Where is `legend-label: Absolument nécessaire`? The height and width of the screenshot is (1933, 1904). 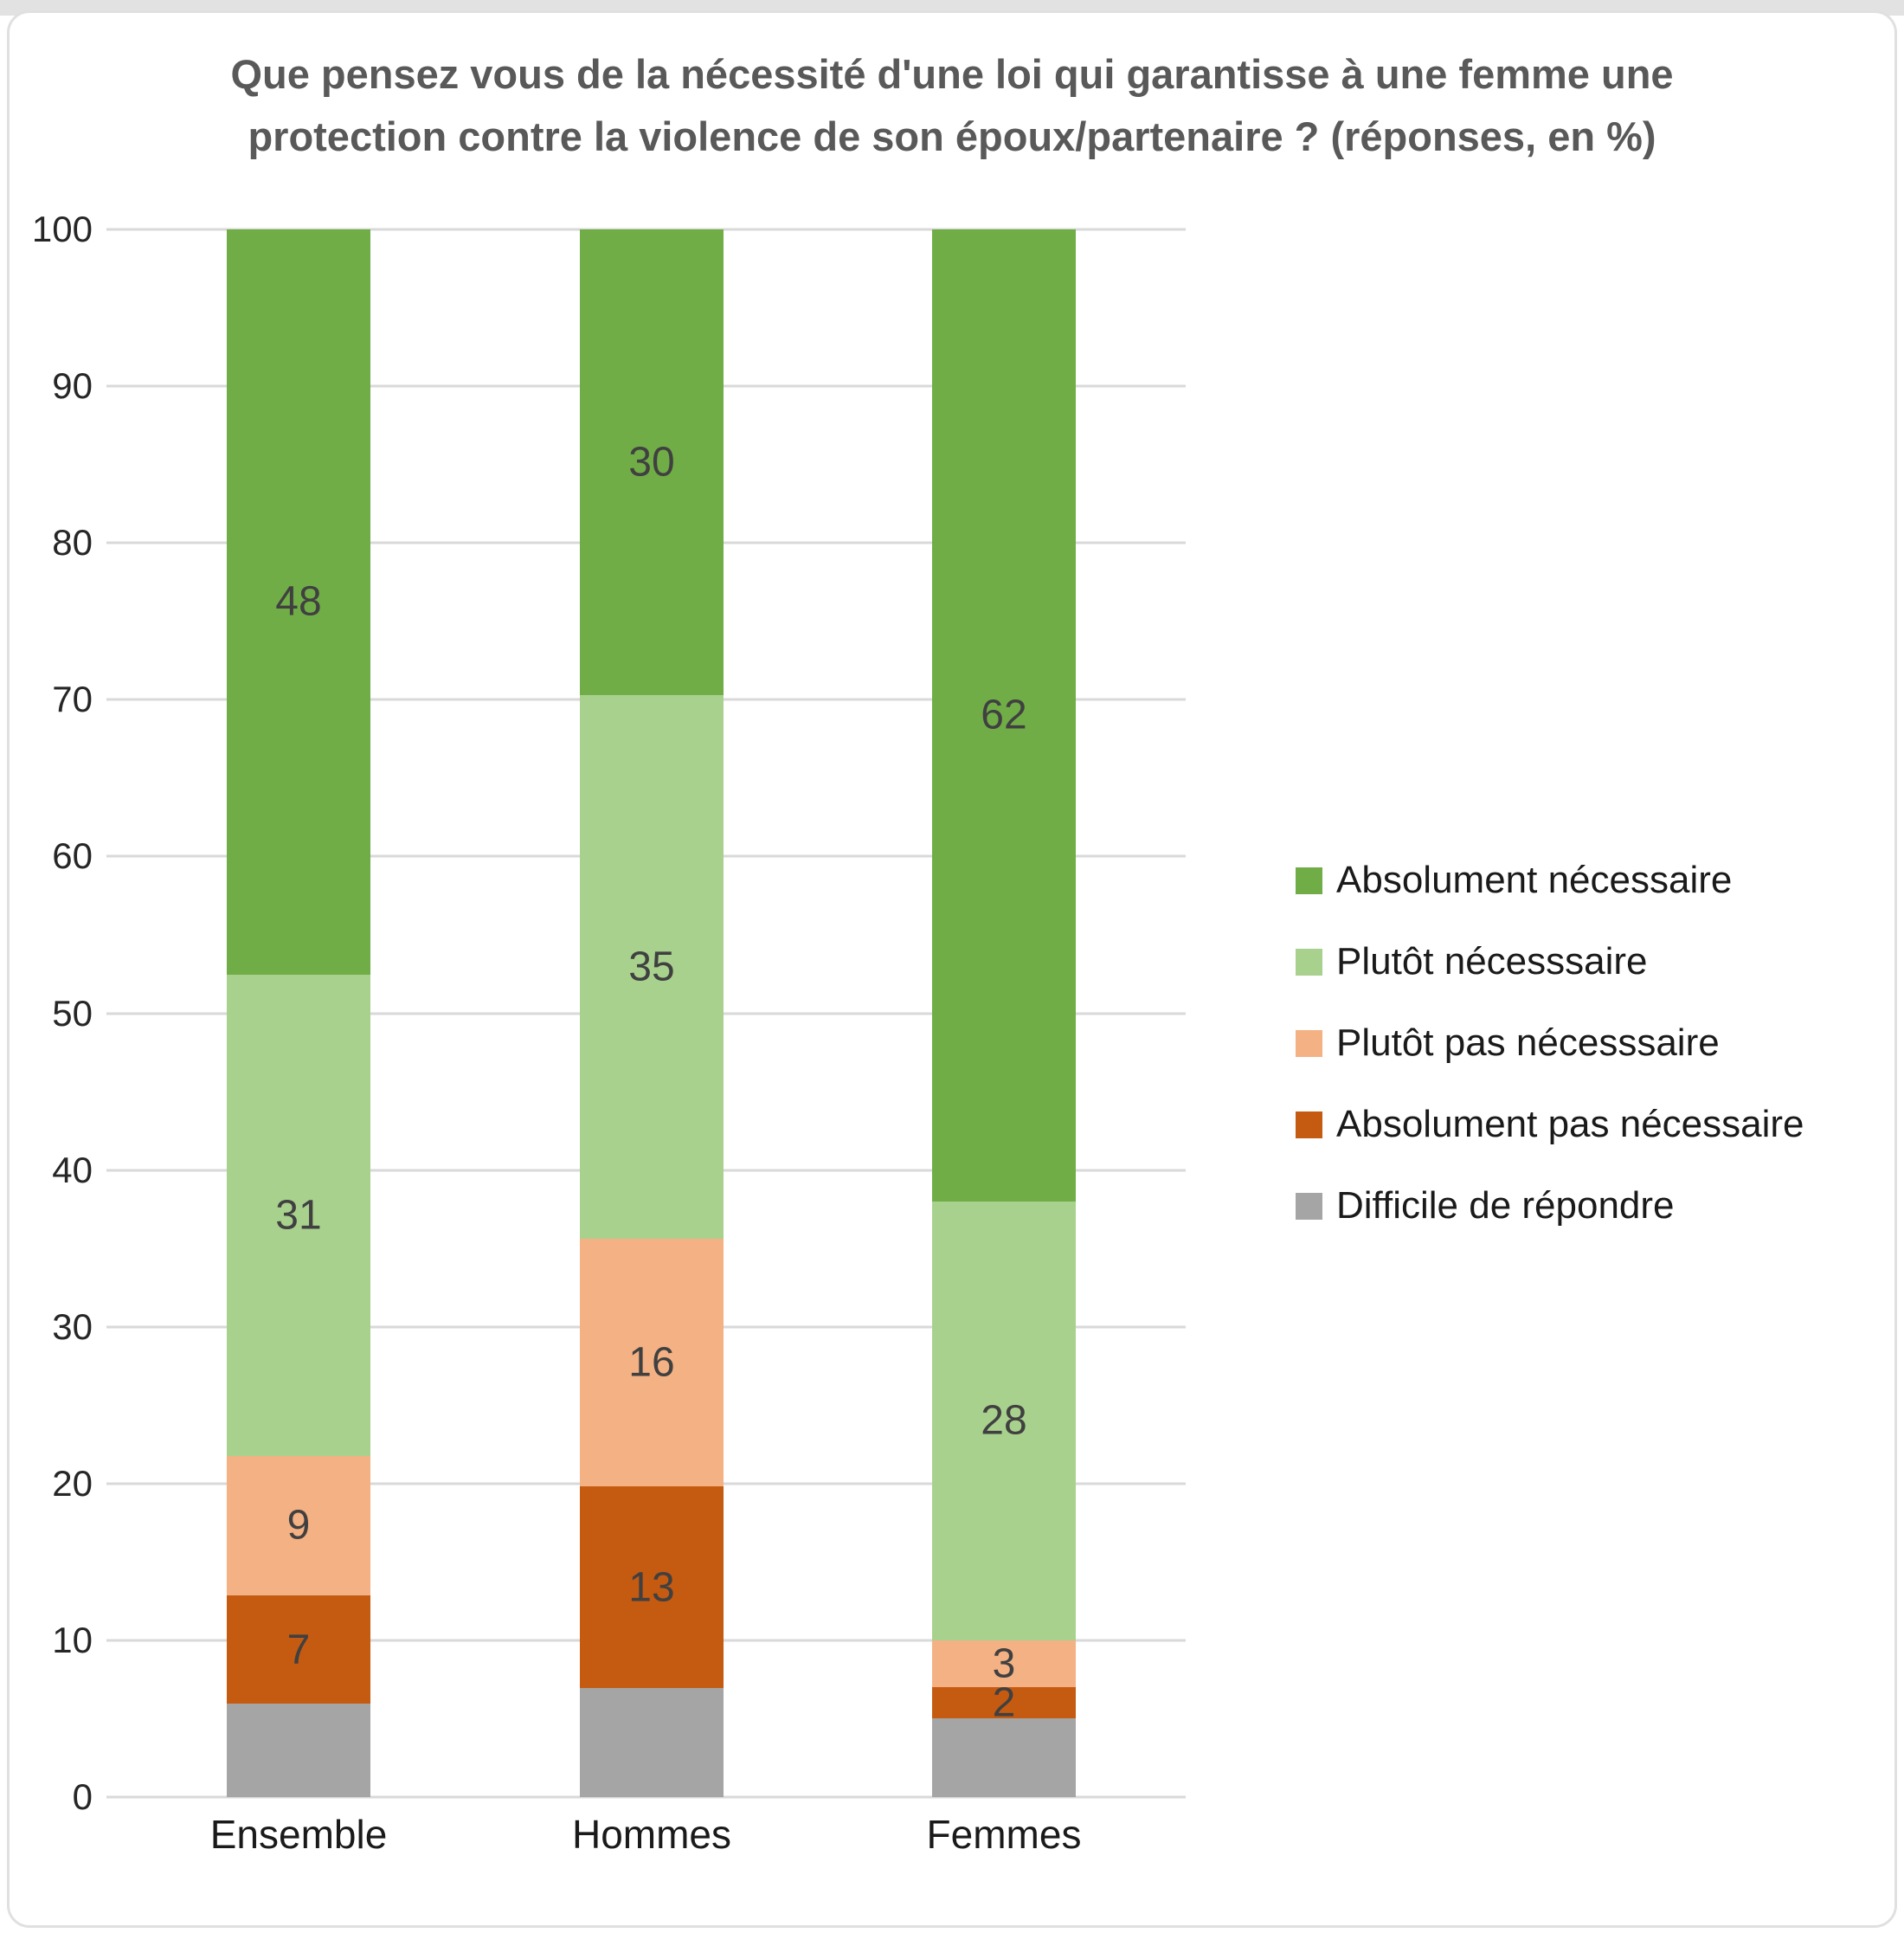 legend-label: Absolument nécessaire is located at coordinates (1534, 880).